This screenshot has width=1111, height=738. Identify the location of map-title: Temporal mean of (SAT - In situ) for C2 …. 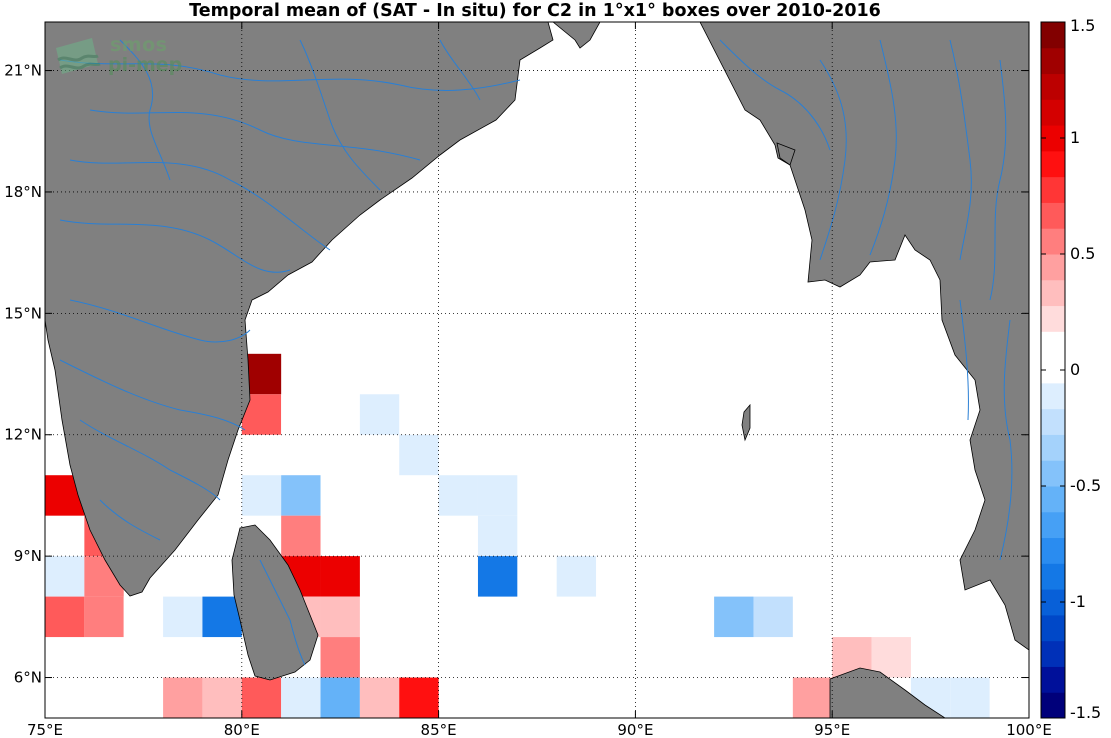
(535, 11).